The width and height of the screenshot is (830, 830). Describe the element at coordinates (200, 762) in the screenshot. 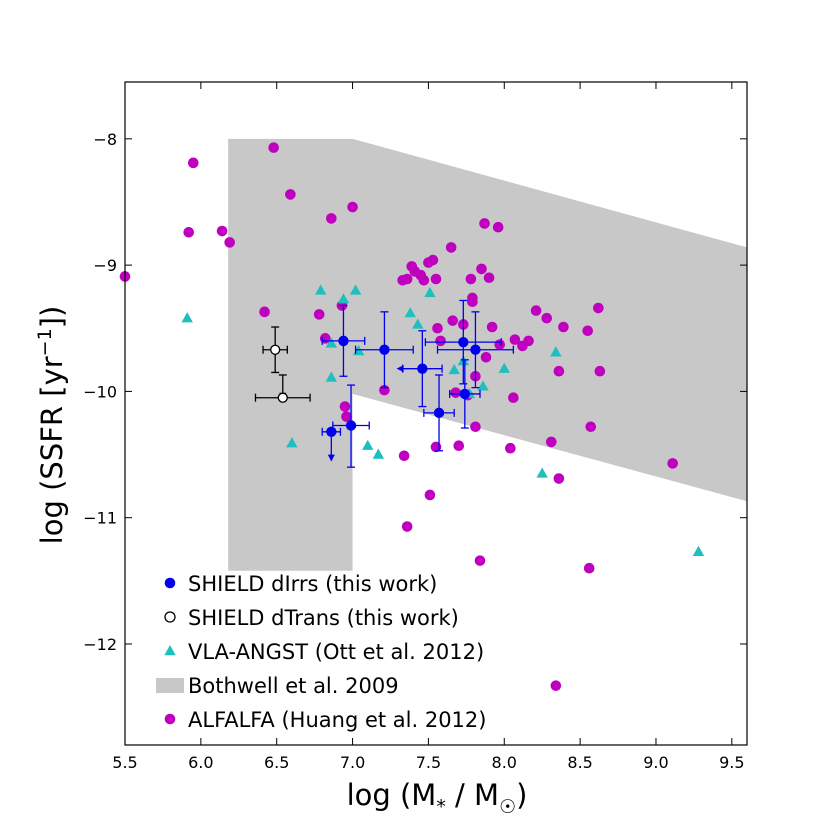

I see `x-tick-label: 6.0` at that location.